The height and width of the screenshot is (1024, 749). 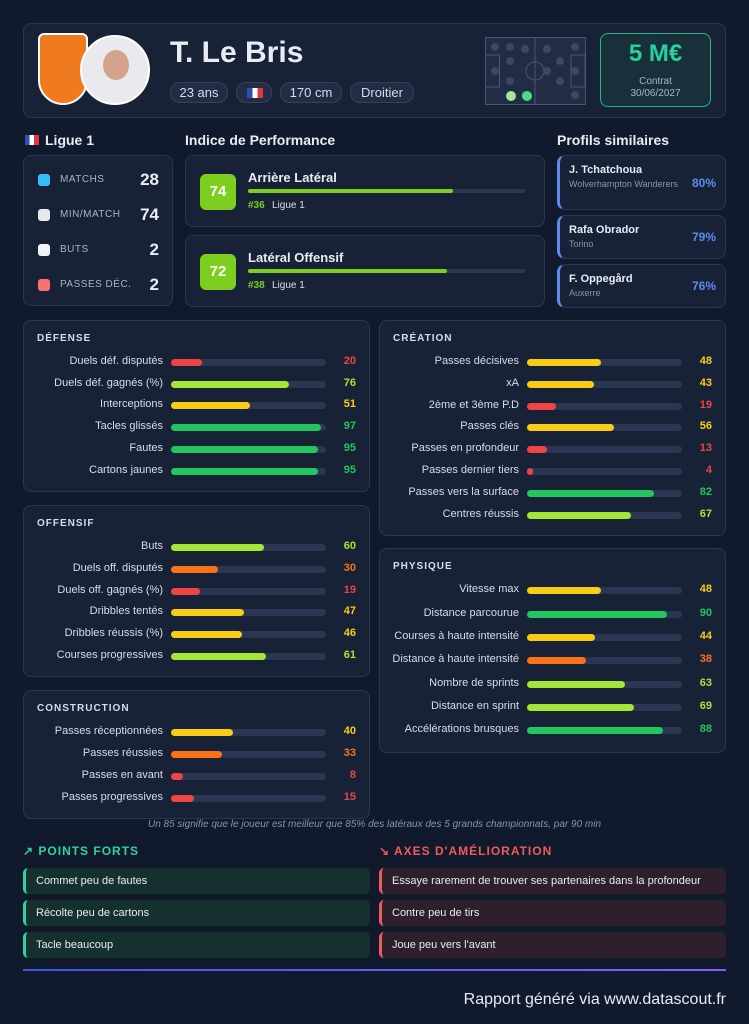 What do you see at coordinates (196, 881) in the screenshot?
I see `point-item: Commet peu de fautes` at bounding box center [196, 881].